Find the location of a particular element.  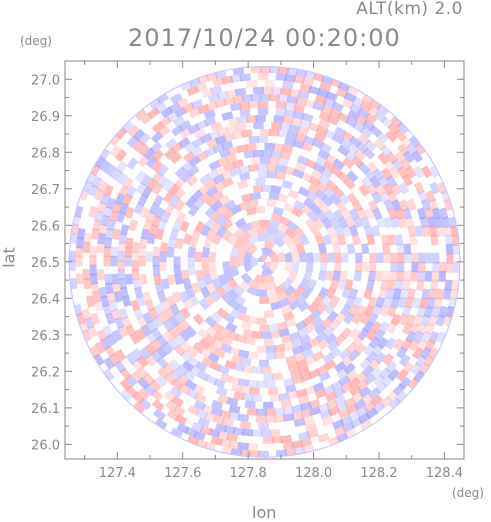

y-tick-label: 26.1 is located at coordinates (45, 409).